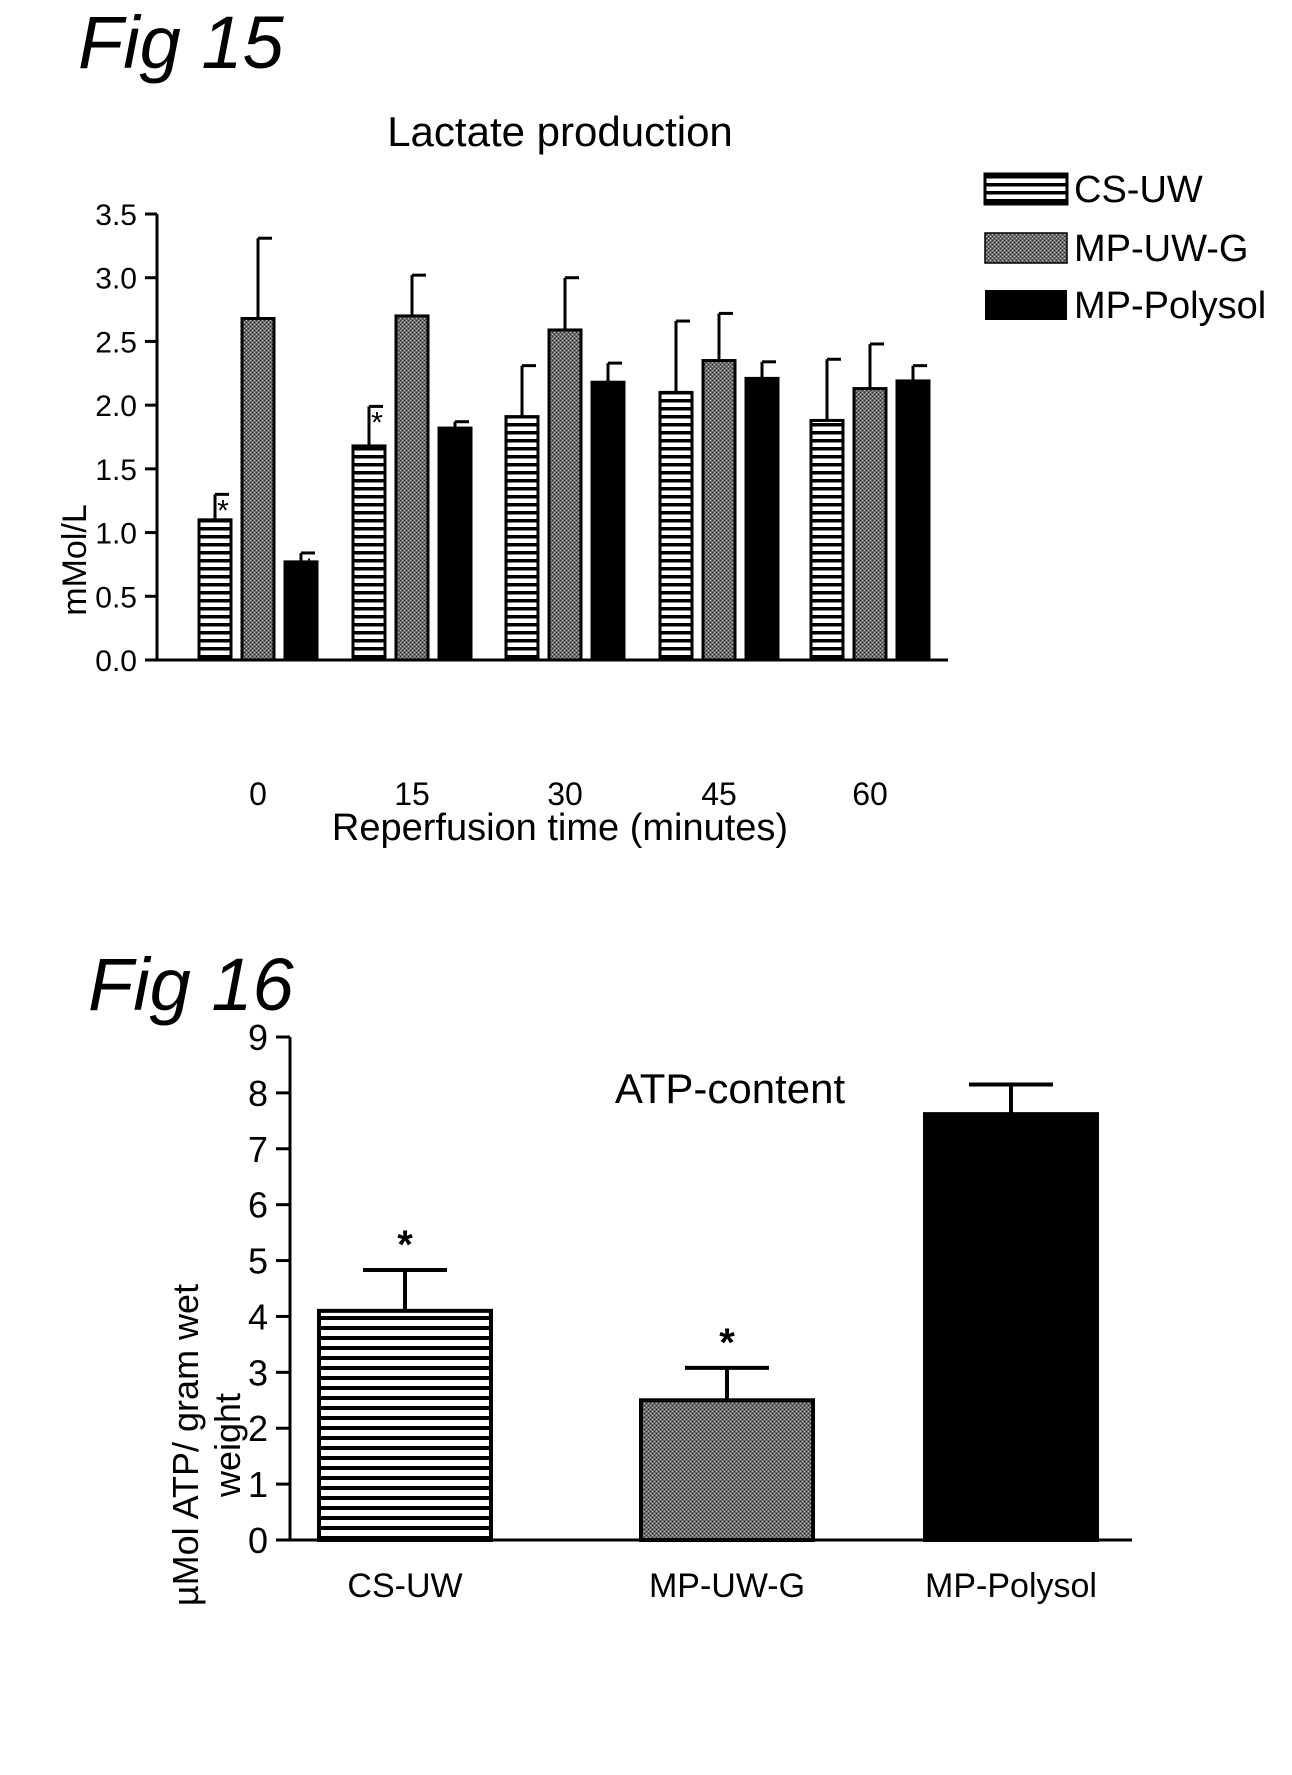 The image size is (1292, 1775). I want to click on atp-y-tick-label: 6, so click(258, 1205).